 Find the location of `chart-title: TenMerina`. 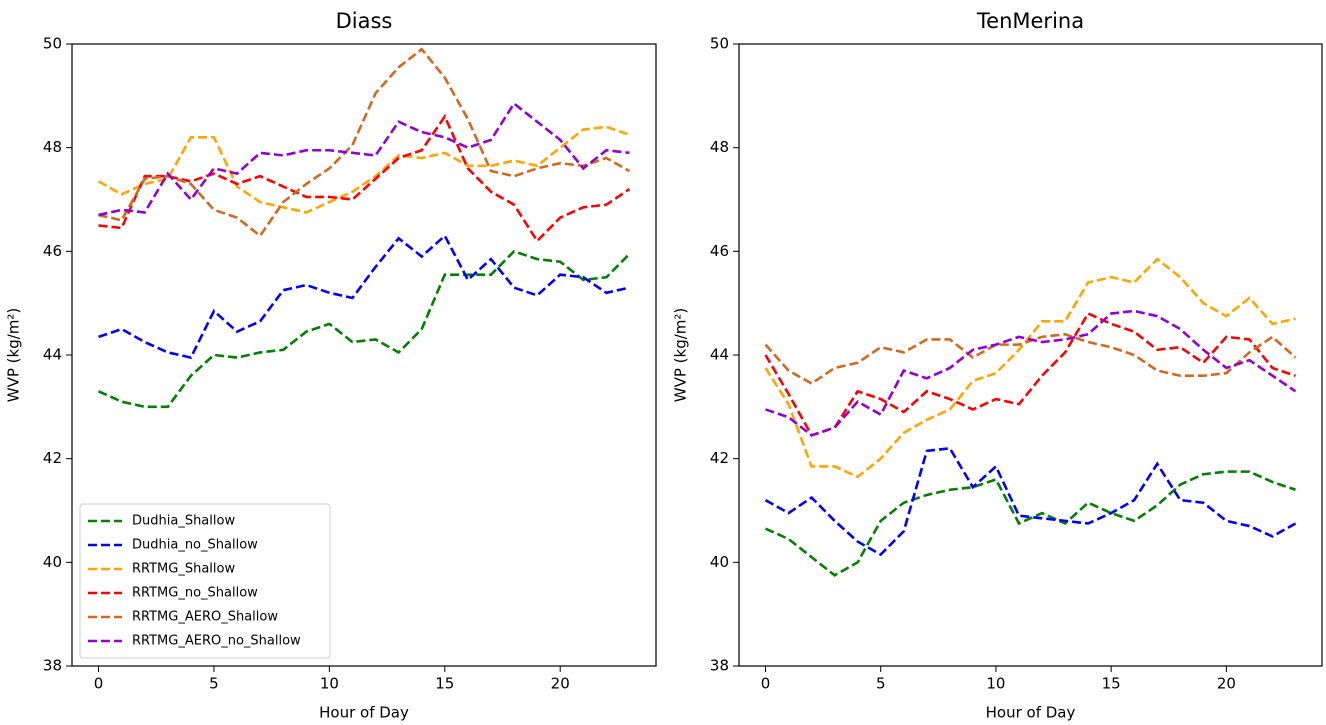

chart-title: TenMerina is located at coordinates (1030, 21).